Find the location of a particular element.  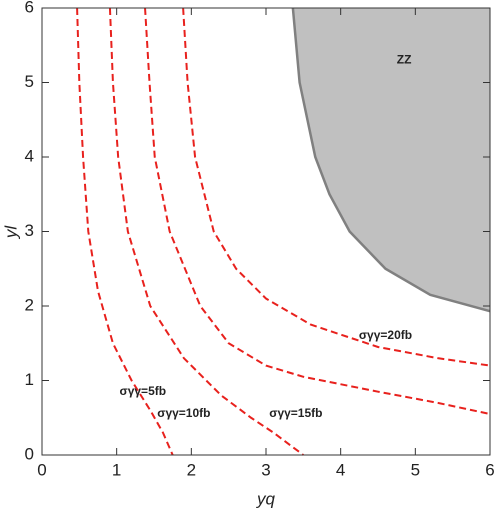

x-tick-label: 2 is located at coordinates (191, 469).